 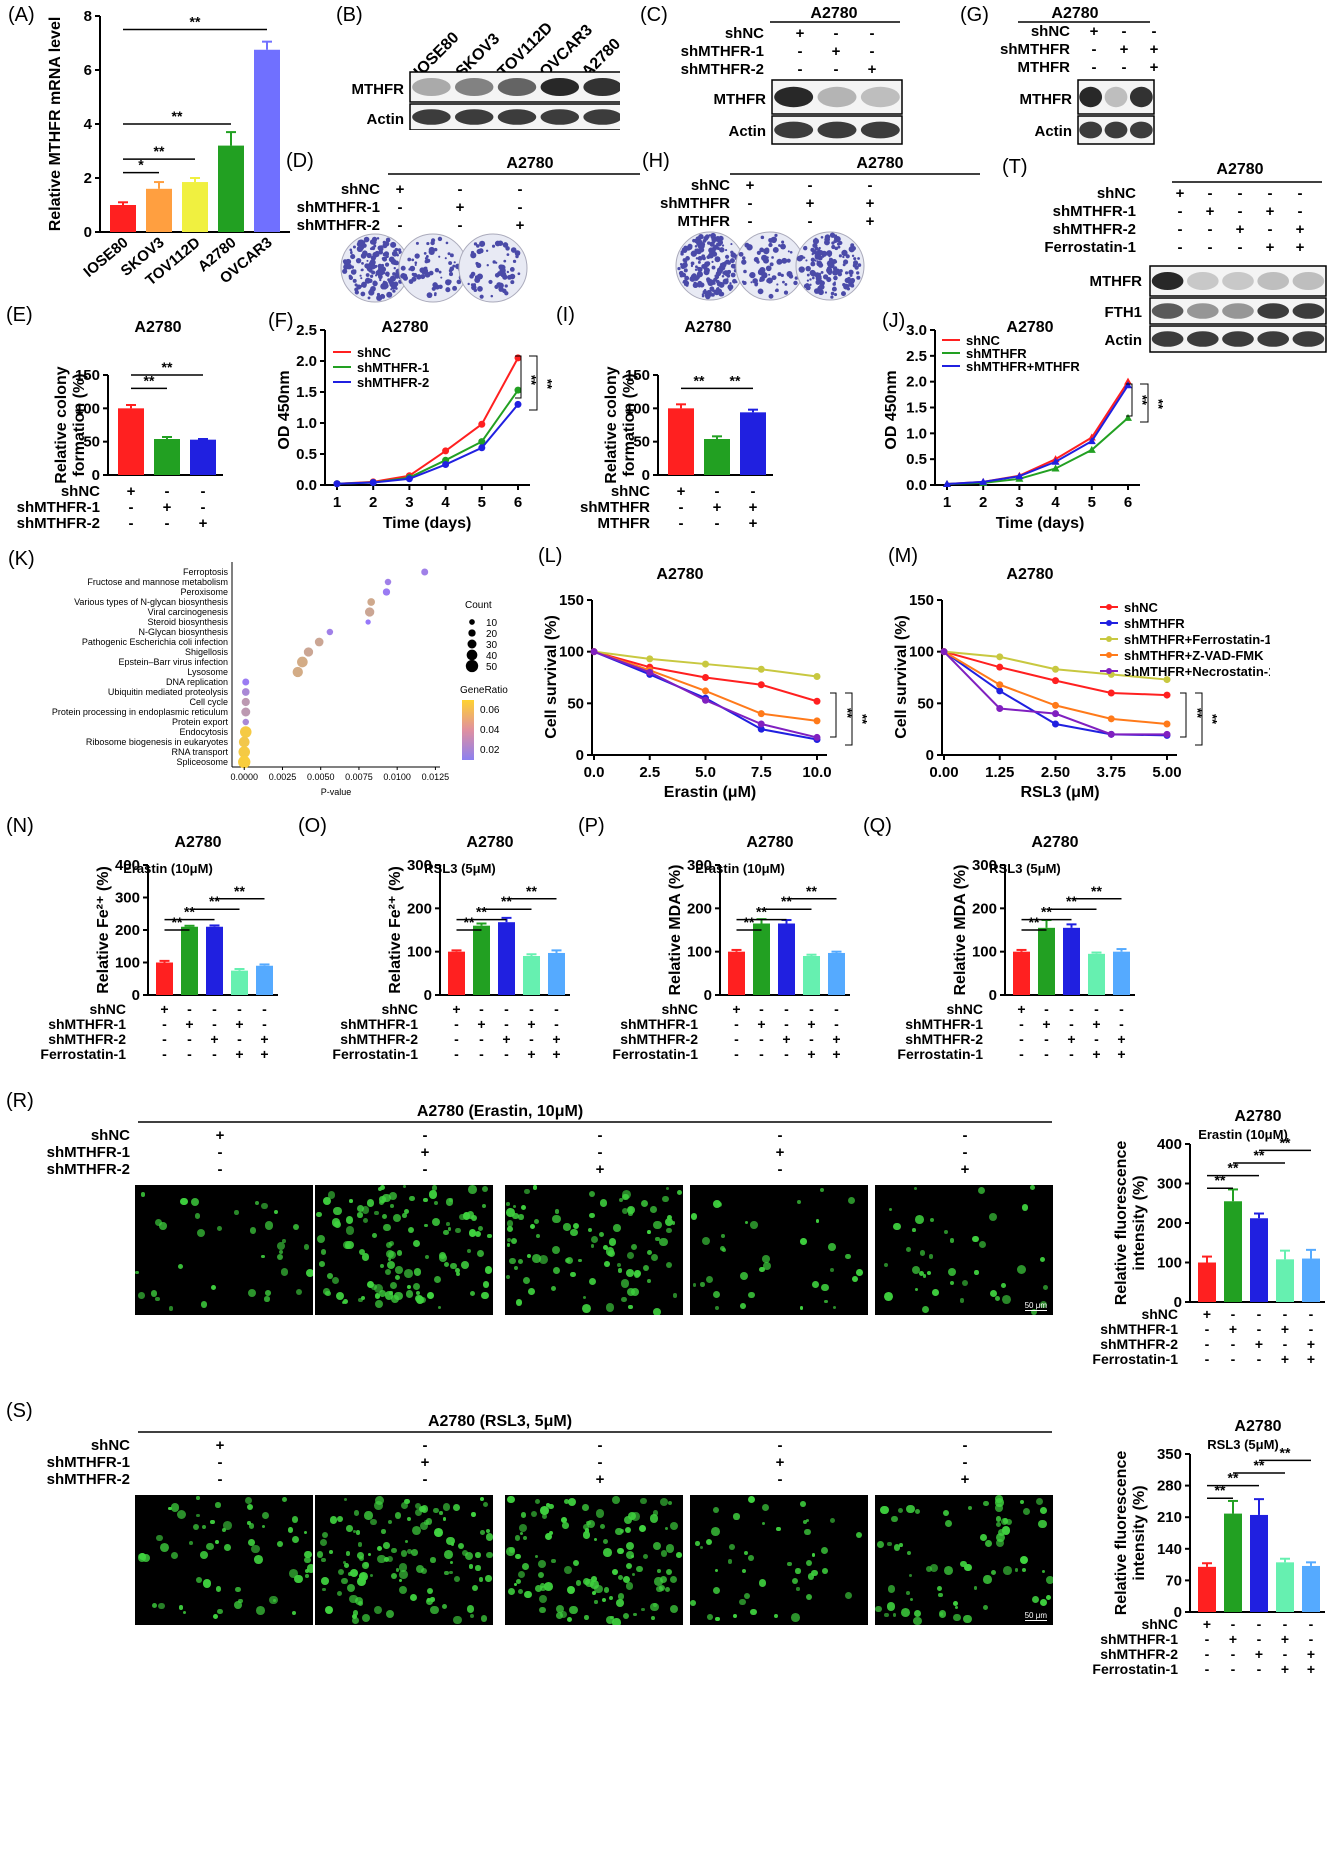 What do you see at coordinates (1109, 607) in the screenshot?
I see `legend-marker` at bounding box center [1109, 607].